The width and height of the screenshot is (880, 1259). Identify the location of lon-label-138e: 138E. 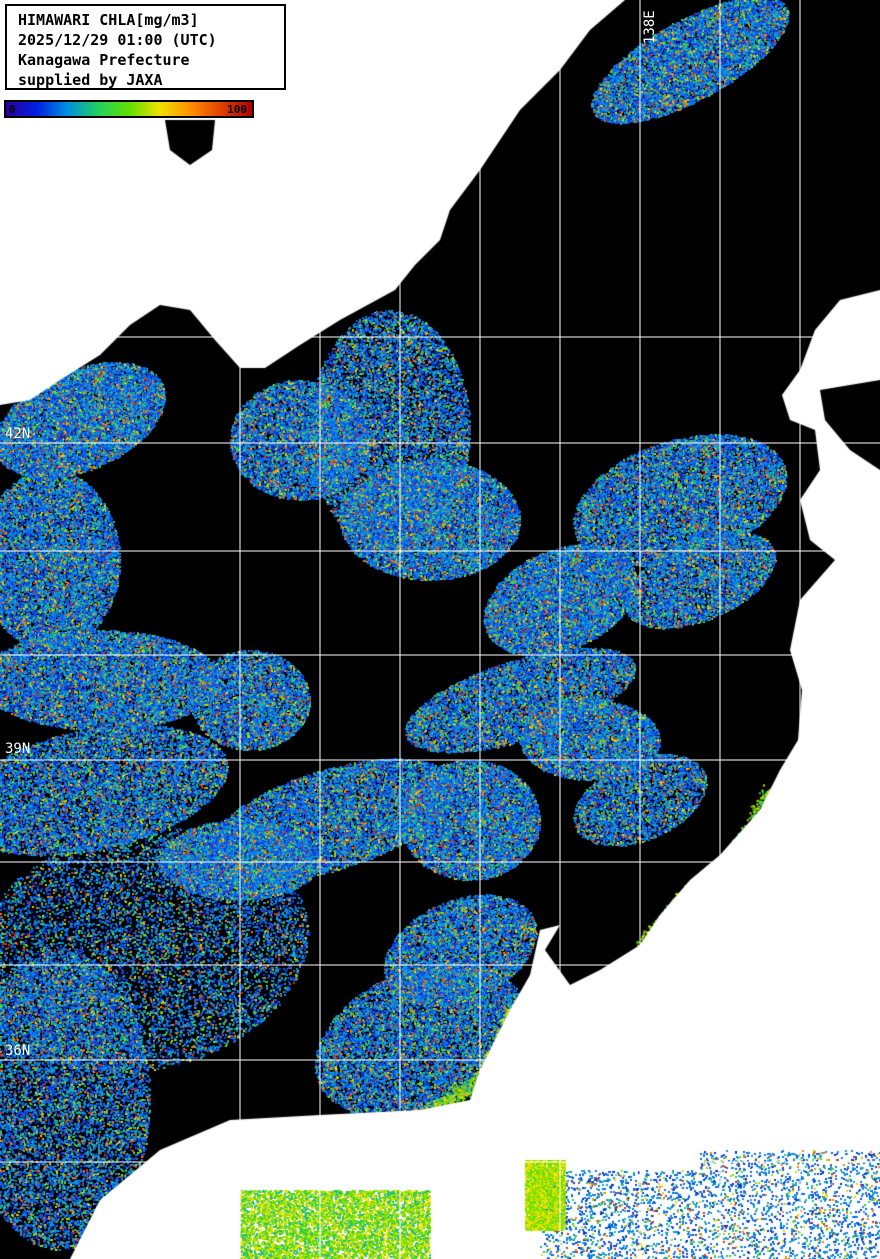
(650, 27).